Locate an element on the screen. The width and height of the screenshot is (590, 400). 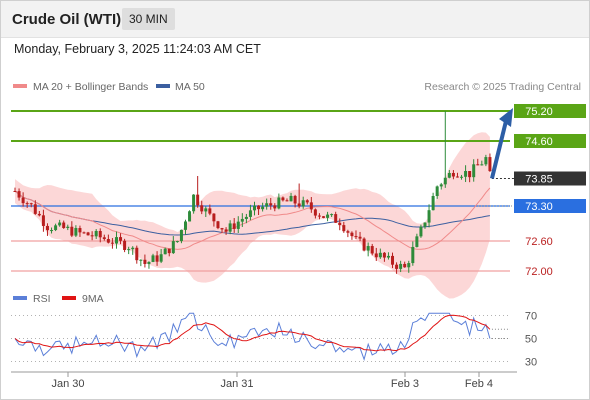
legend-swatch-ma50 is located at coordinates (163, 86).